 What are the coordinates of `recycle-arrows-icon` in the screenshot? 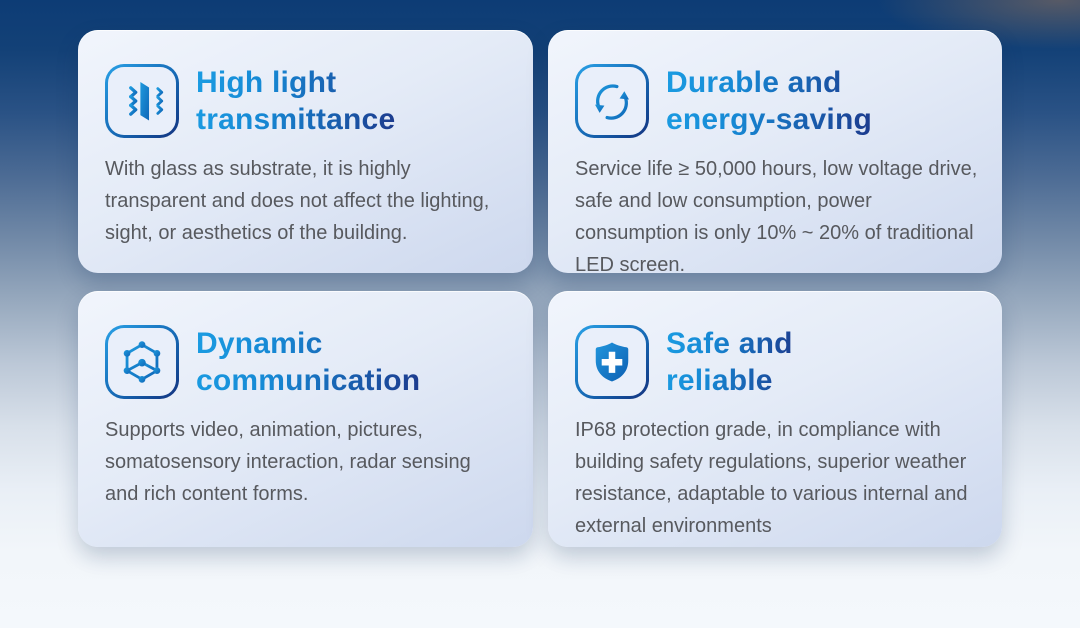 It's located at (612, 101).